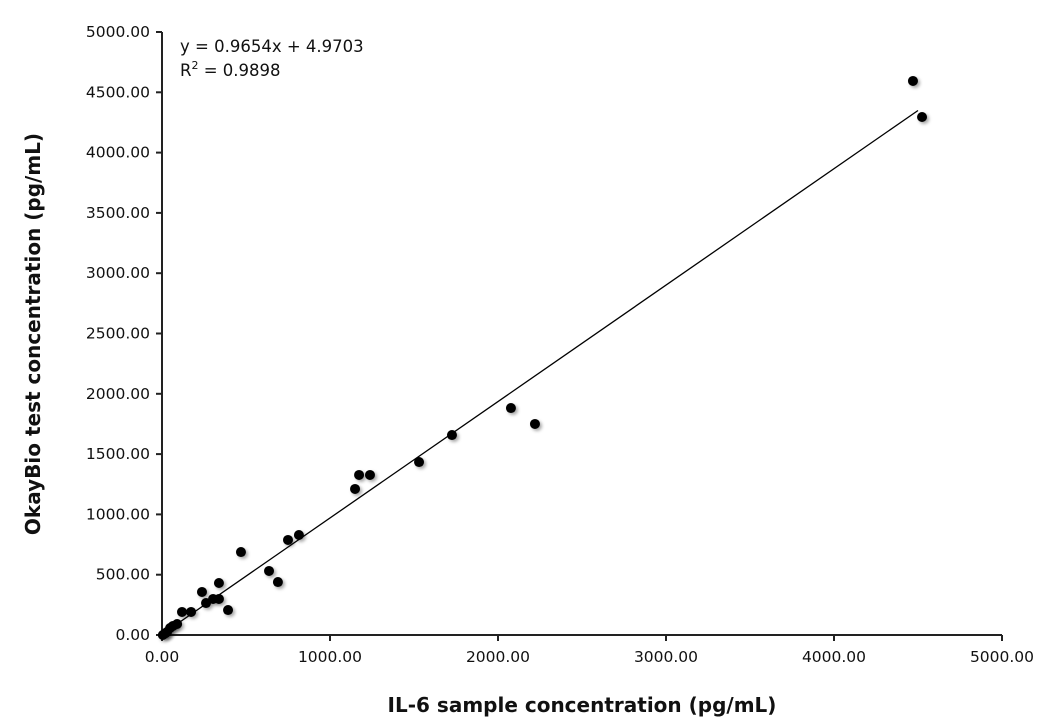 This screenshot has width=1058, height=728. What do you see at coordinates (185, 70) in the screenshot?
I see `r2-prefix: R` at bounding box center [185, 70].